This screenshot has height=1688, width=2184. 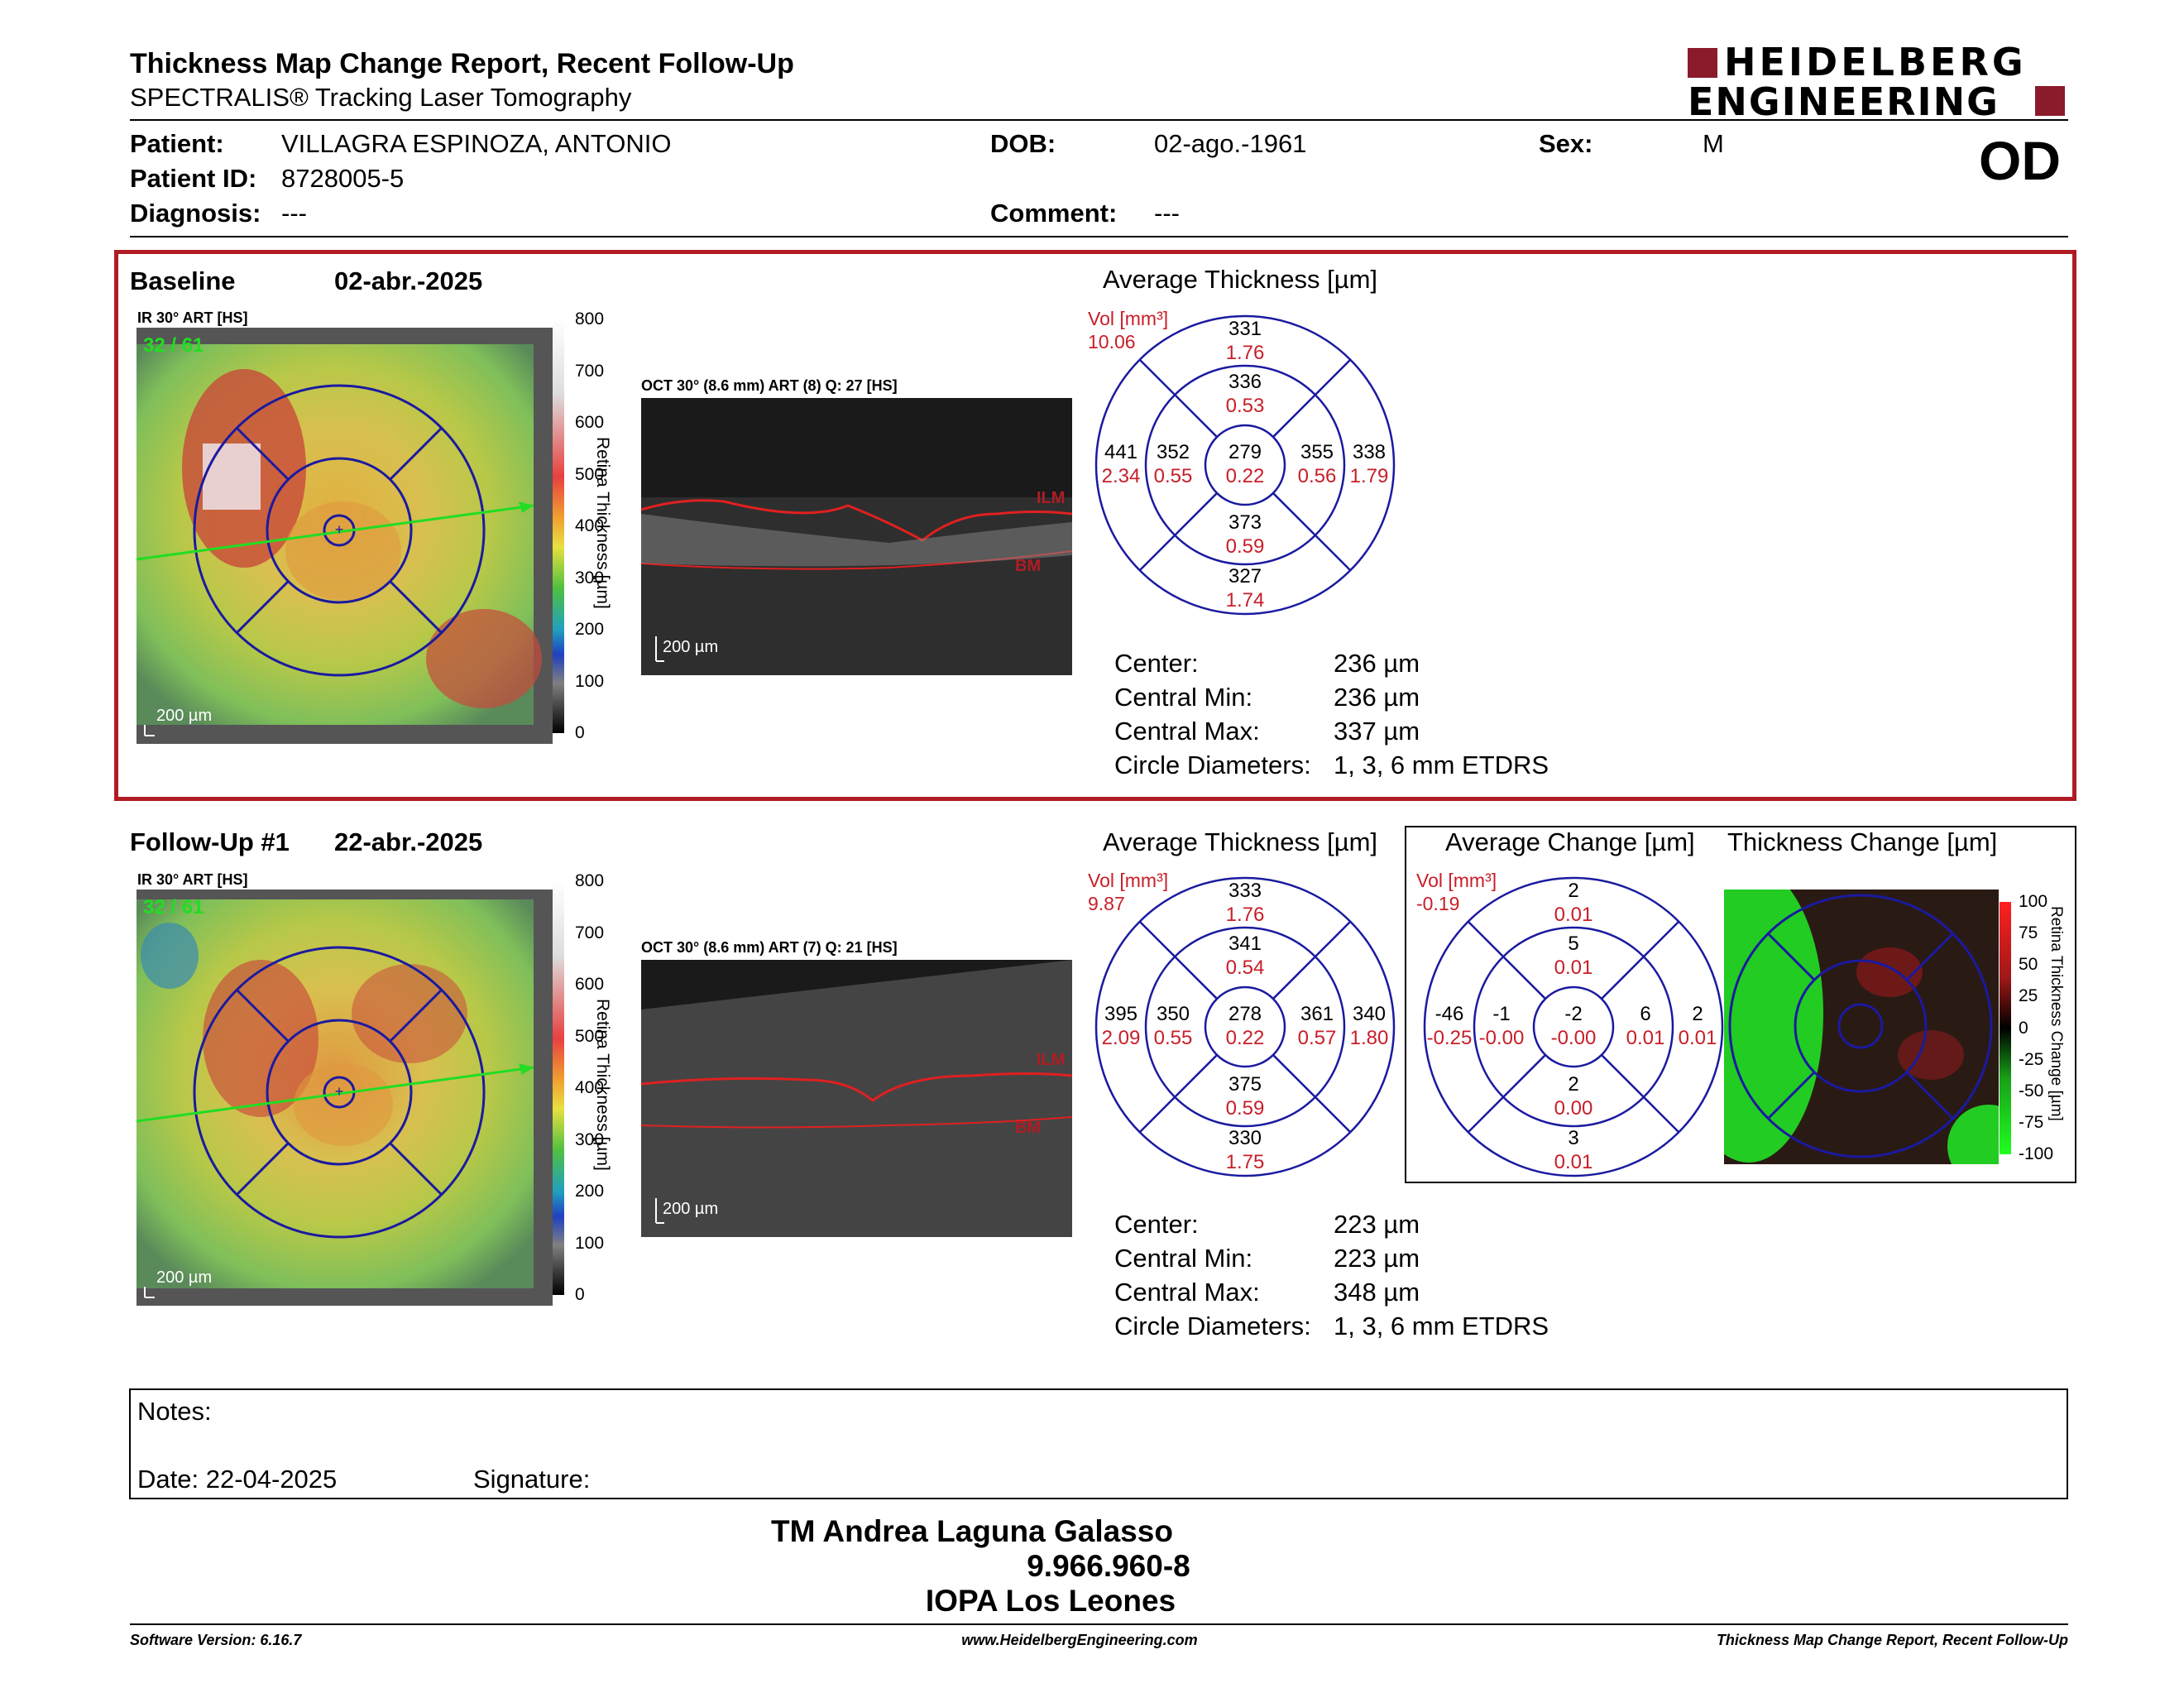 What do you see at coordinates (1441, 1326) in the screenshot?
I see `stat-value: 1, 3, 6 mm ETDRS` at bounding box center [1441, 1326].